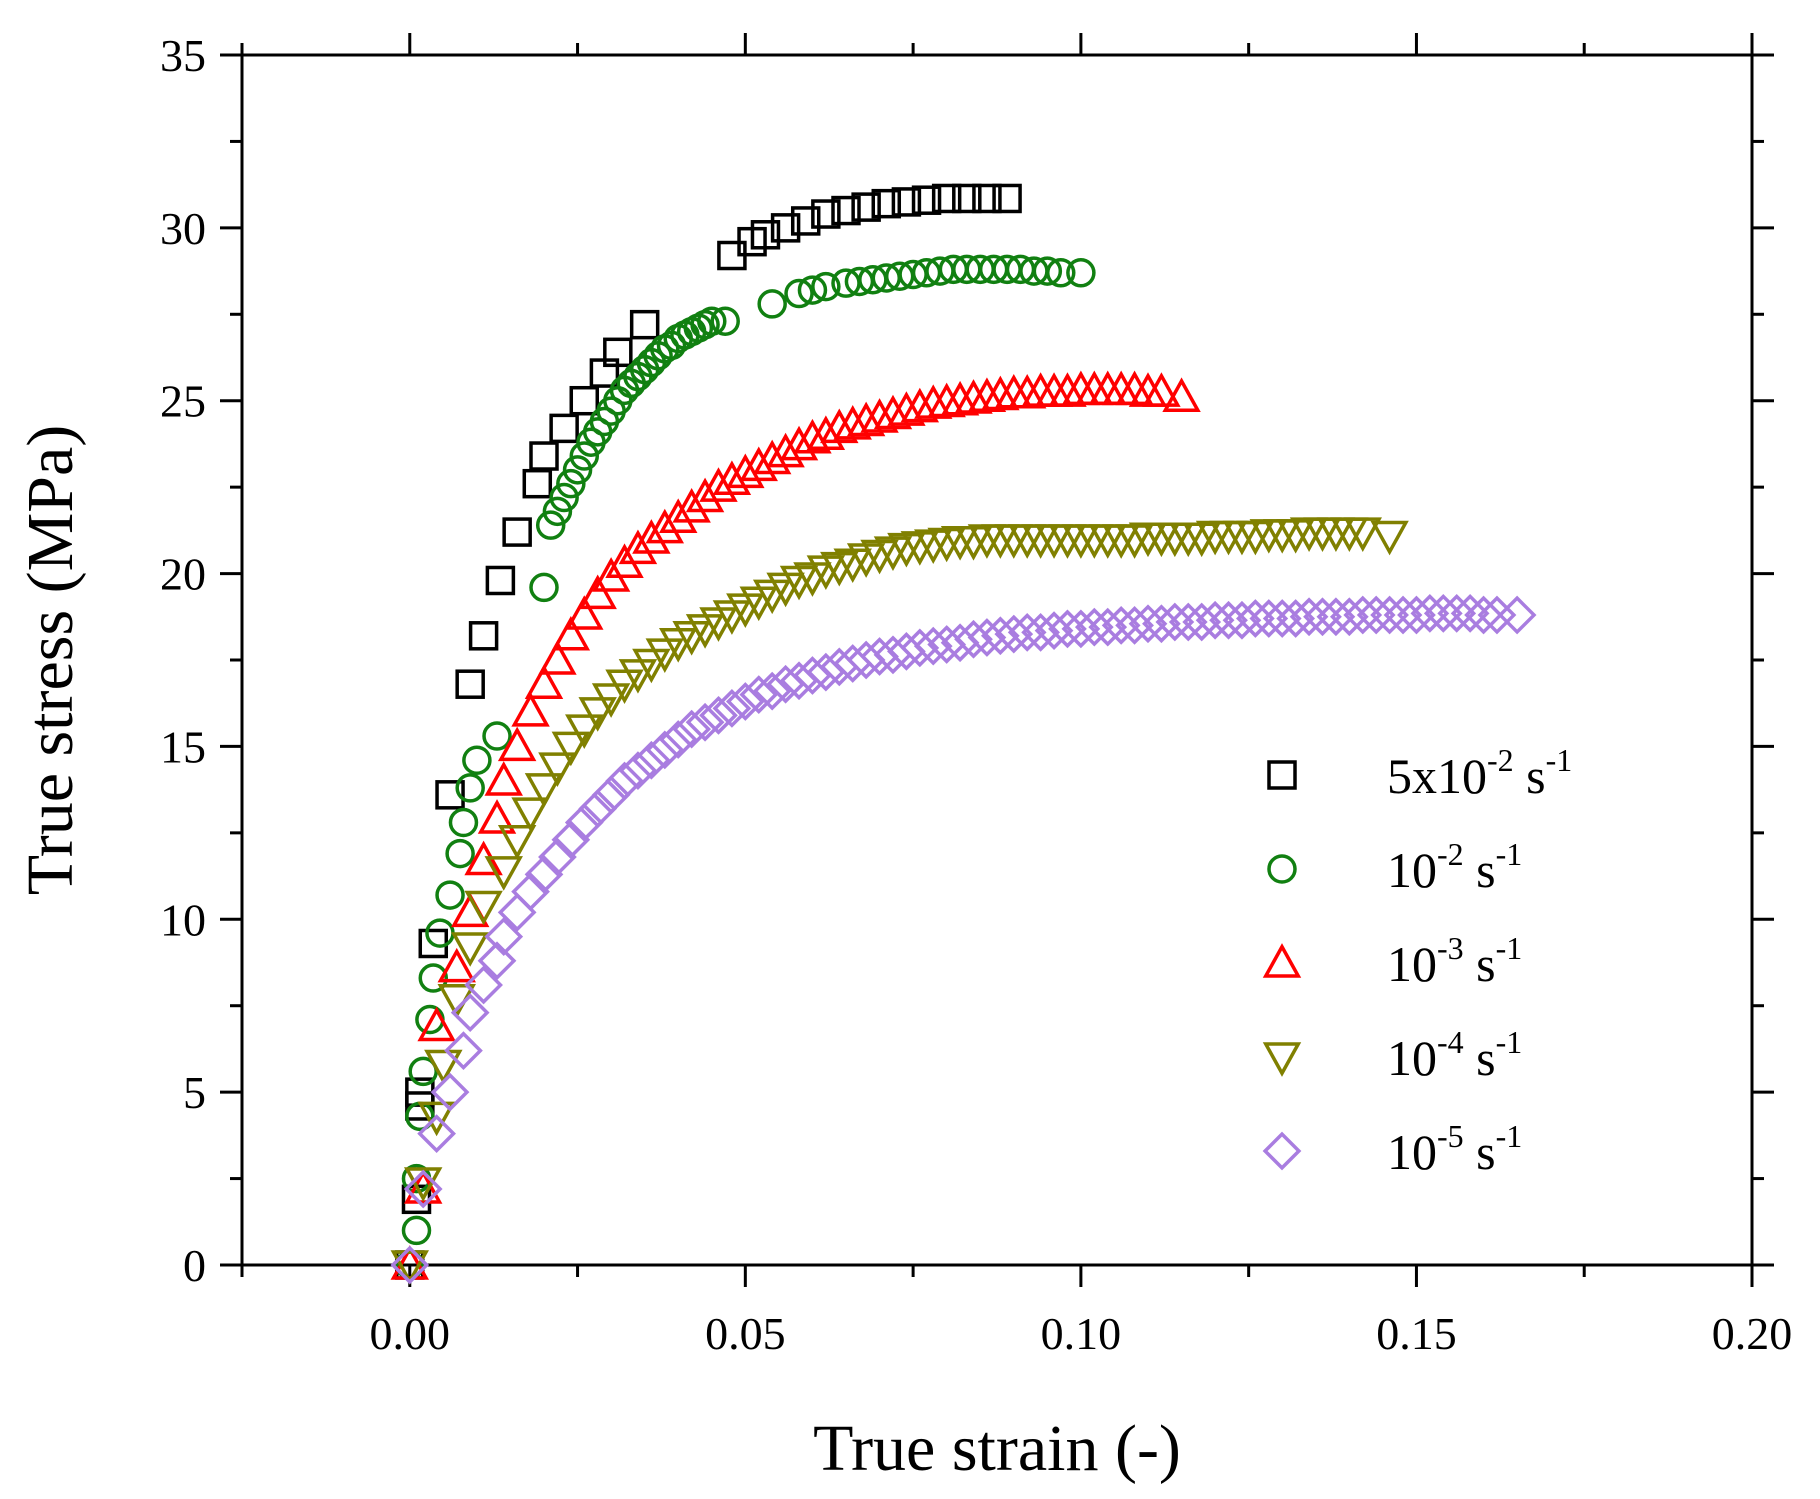  I want to click on y-tick-label: 35, so click(183, 55).